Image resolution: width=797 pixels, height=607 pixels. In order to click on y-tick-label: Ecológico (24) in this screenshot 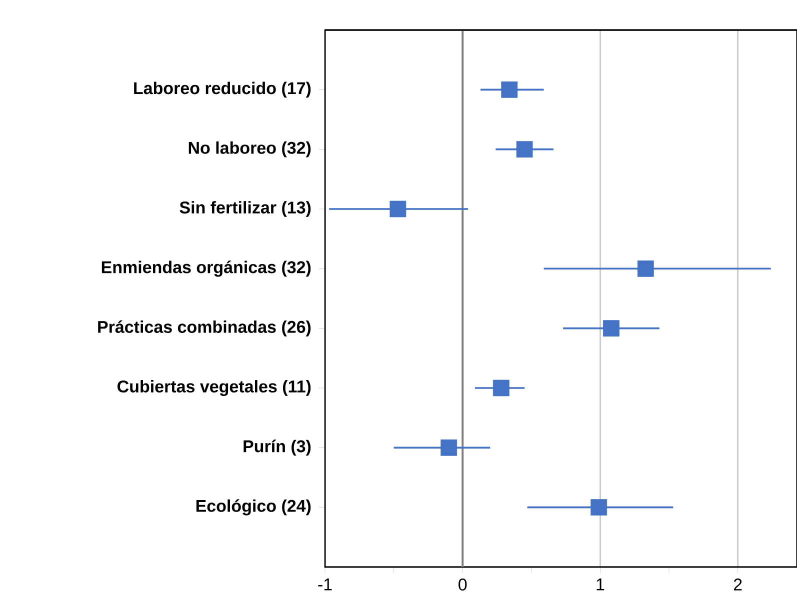, I will do `click(253, 507)`.